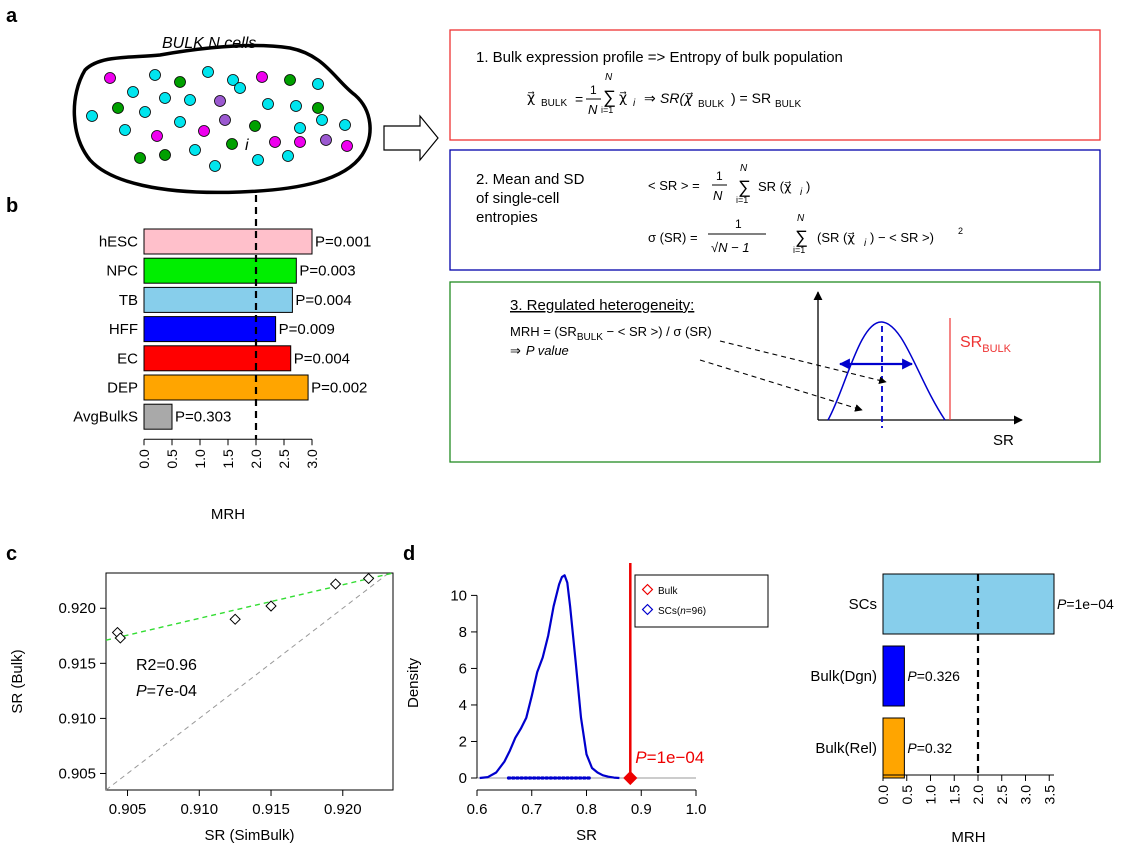 This screenshot has width=1129, height=865. I want to click on box2-mean-term-sub: i, so click(801, 192).